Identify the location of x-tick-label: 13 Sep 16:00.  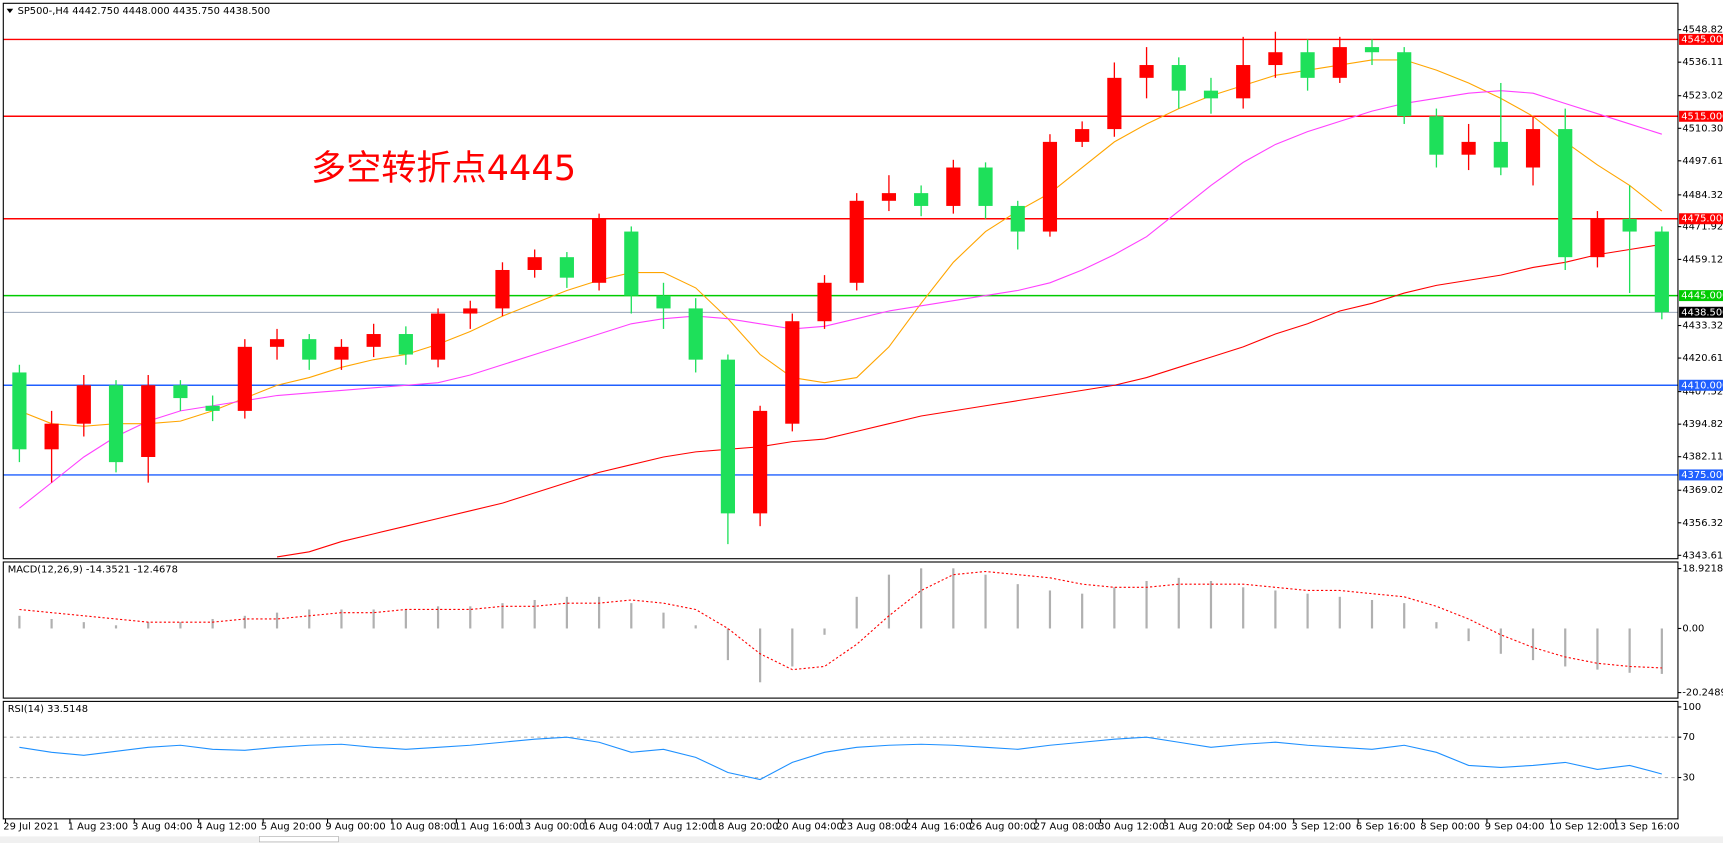
(1647, 827).